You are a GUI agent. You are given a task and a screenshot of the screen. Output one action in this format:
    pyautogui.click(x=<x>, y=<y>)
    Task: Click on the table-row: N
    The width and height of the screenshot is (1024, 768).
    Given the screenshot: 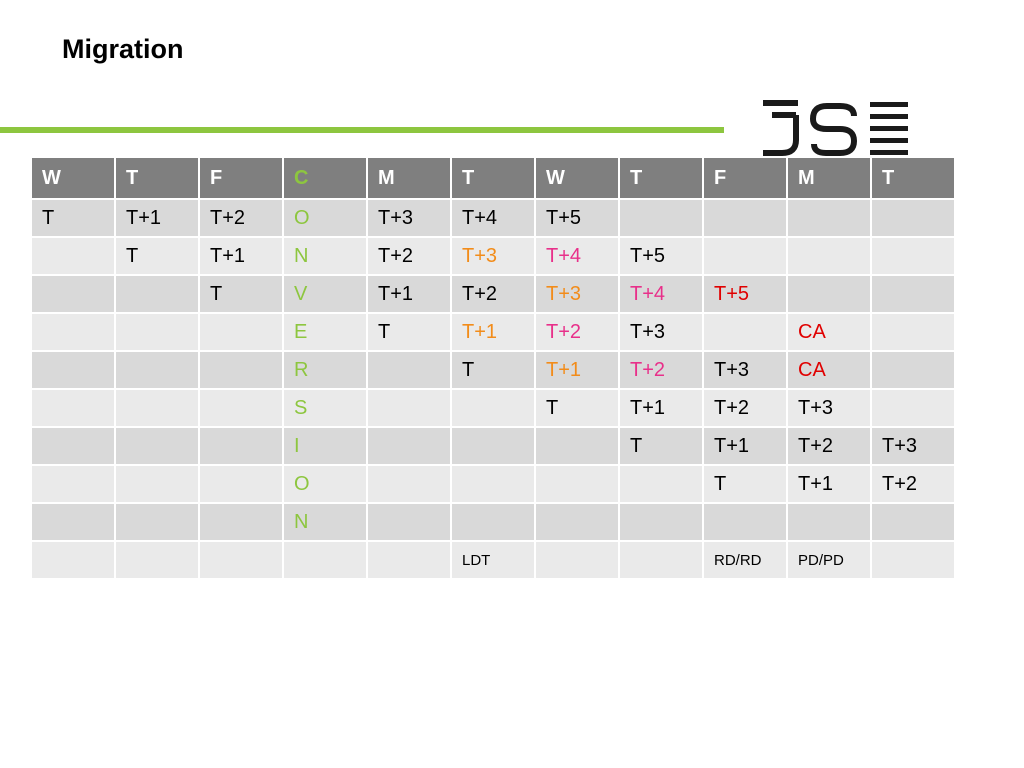 What is the action you would take?
    pyautogui.click(x=493, y=522)
    